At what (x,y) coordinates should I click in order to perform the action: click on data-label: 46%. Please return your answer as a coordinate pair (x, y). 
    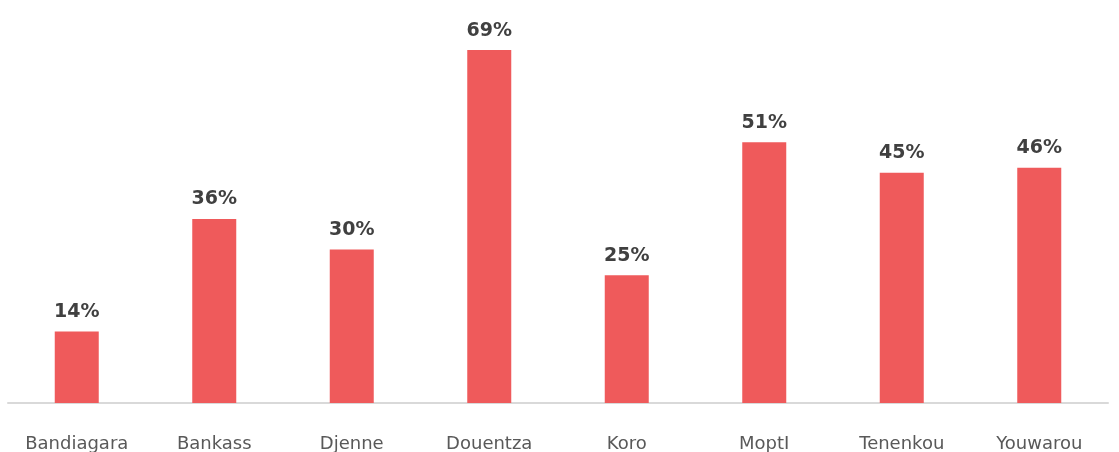
    Looking at the image, I should click on (1039, 146).